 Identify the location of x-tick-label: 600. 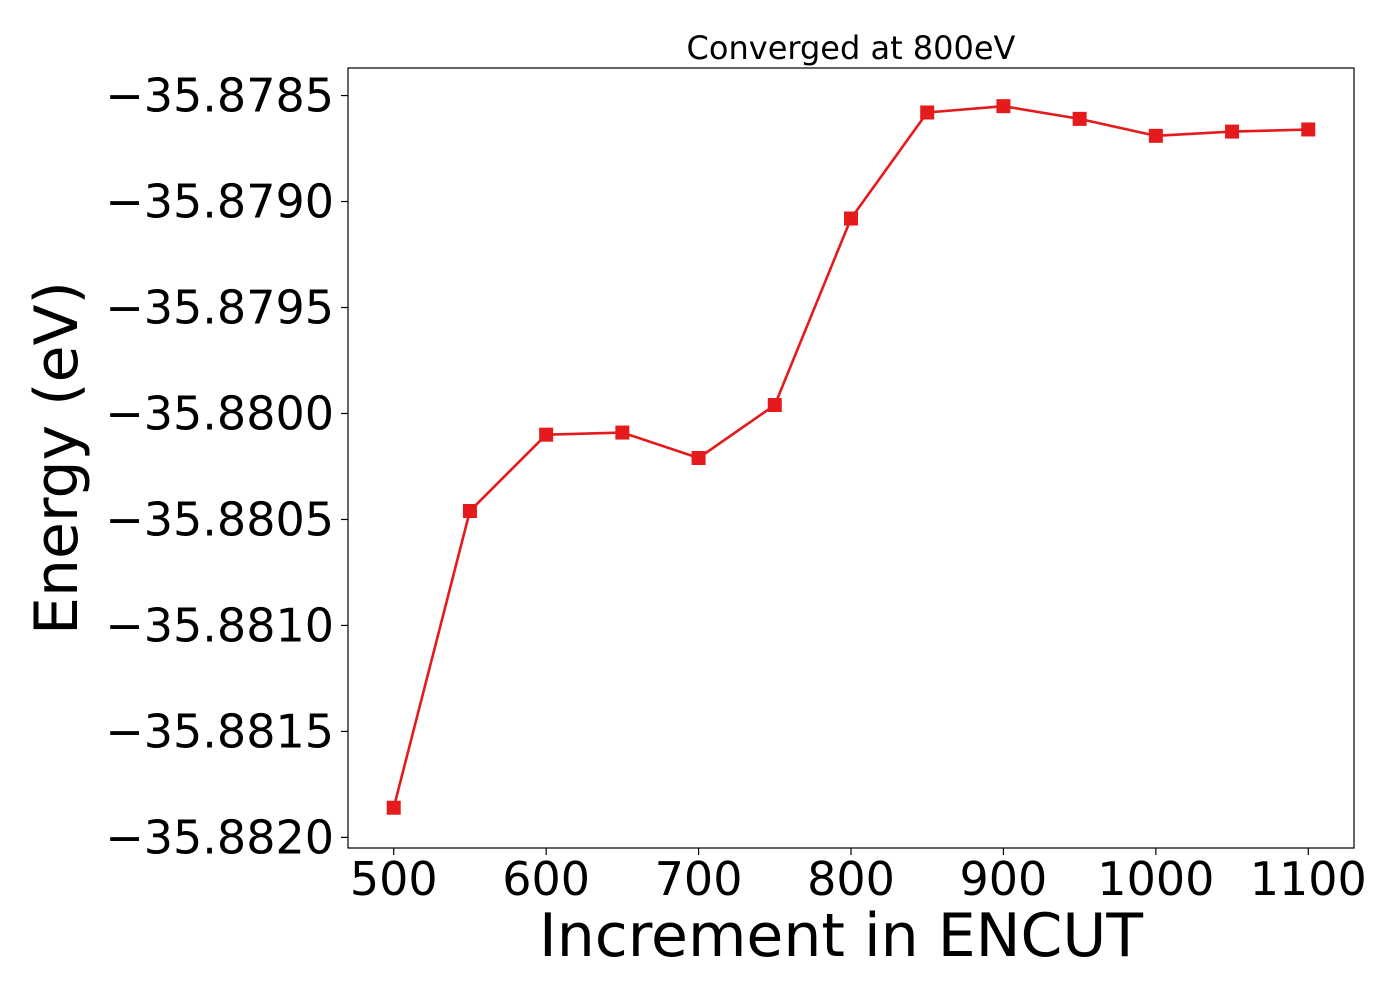
(546, 879).